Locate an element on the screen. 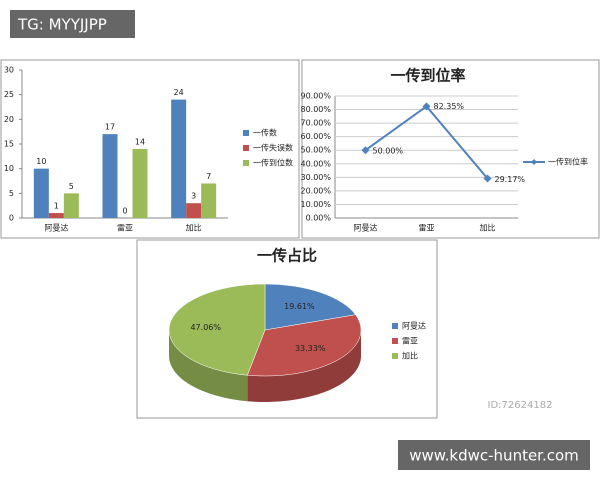 The image size is (600, 480). y-tick-label: 20.00% is located at coordinates (315, 190).